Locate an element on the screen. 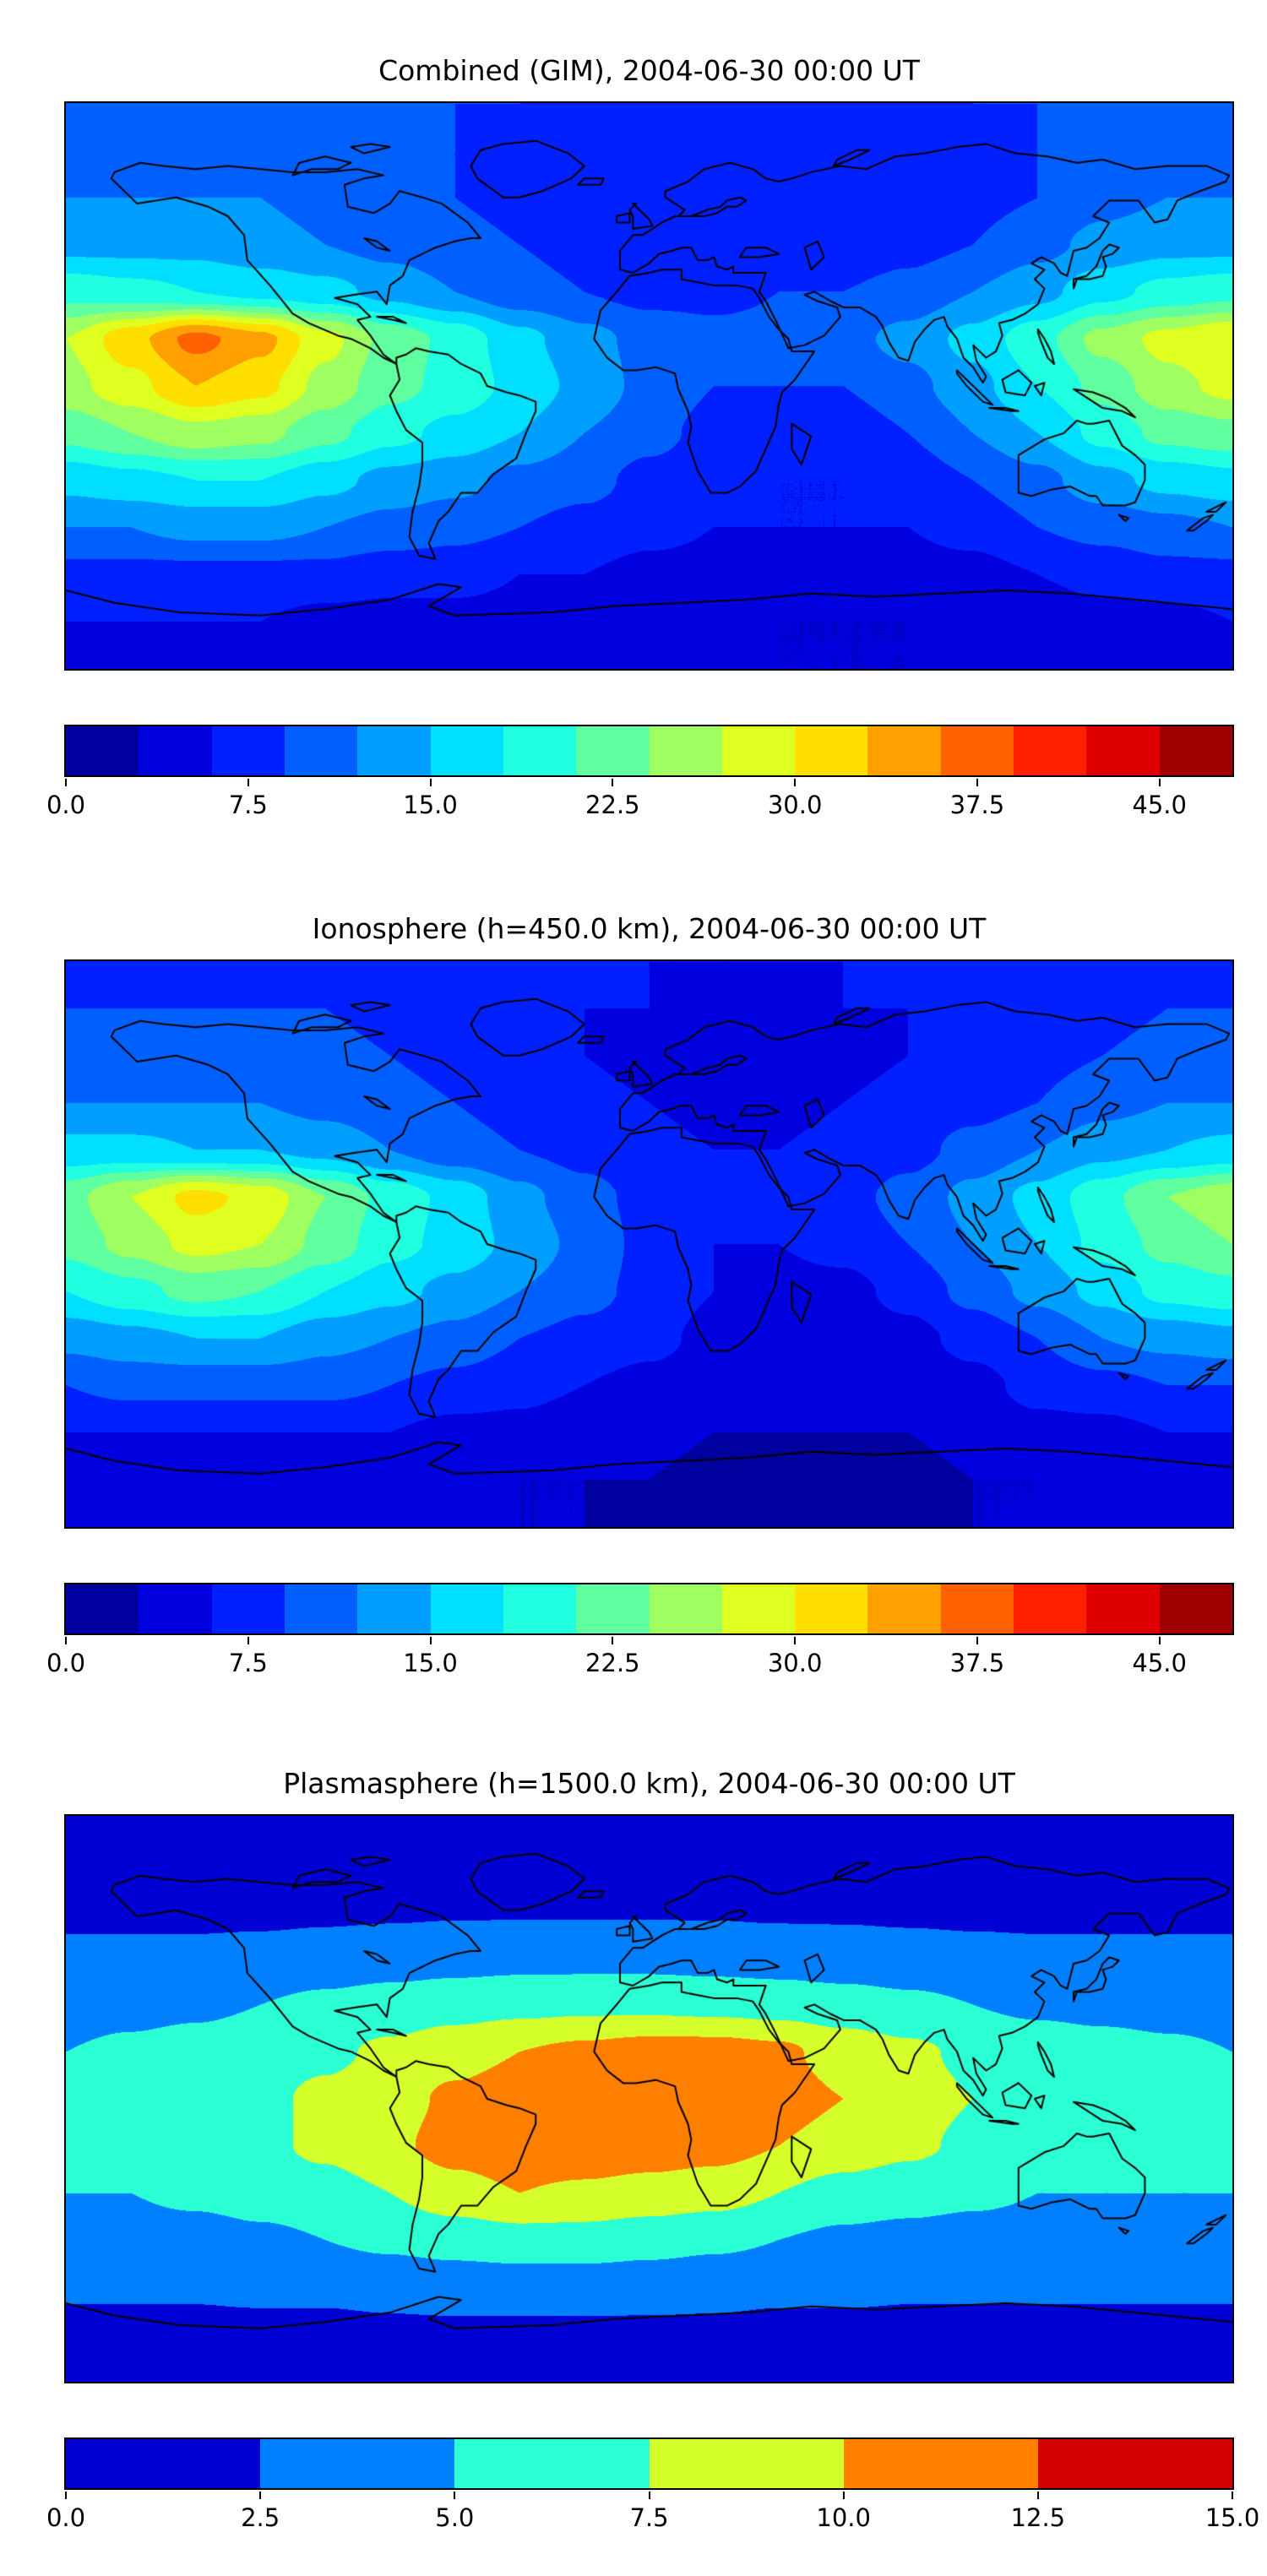 The width and height of the screenshot is (1267, 2576). colorbar-ticks-combined is located at coordinates (648, 783).